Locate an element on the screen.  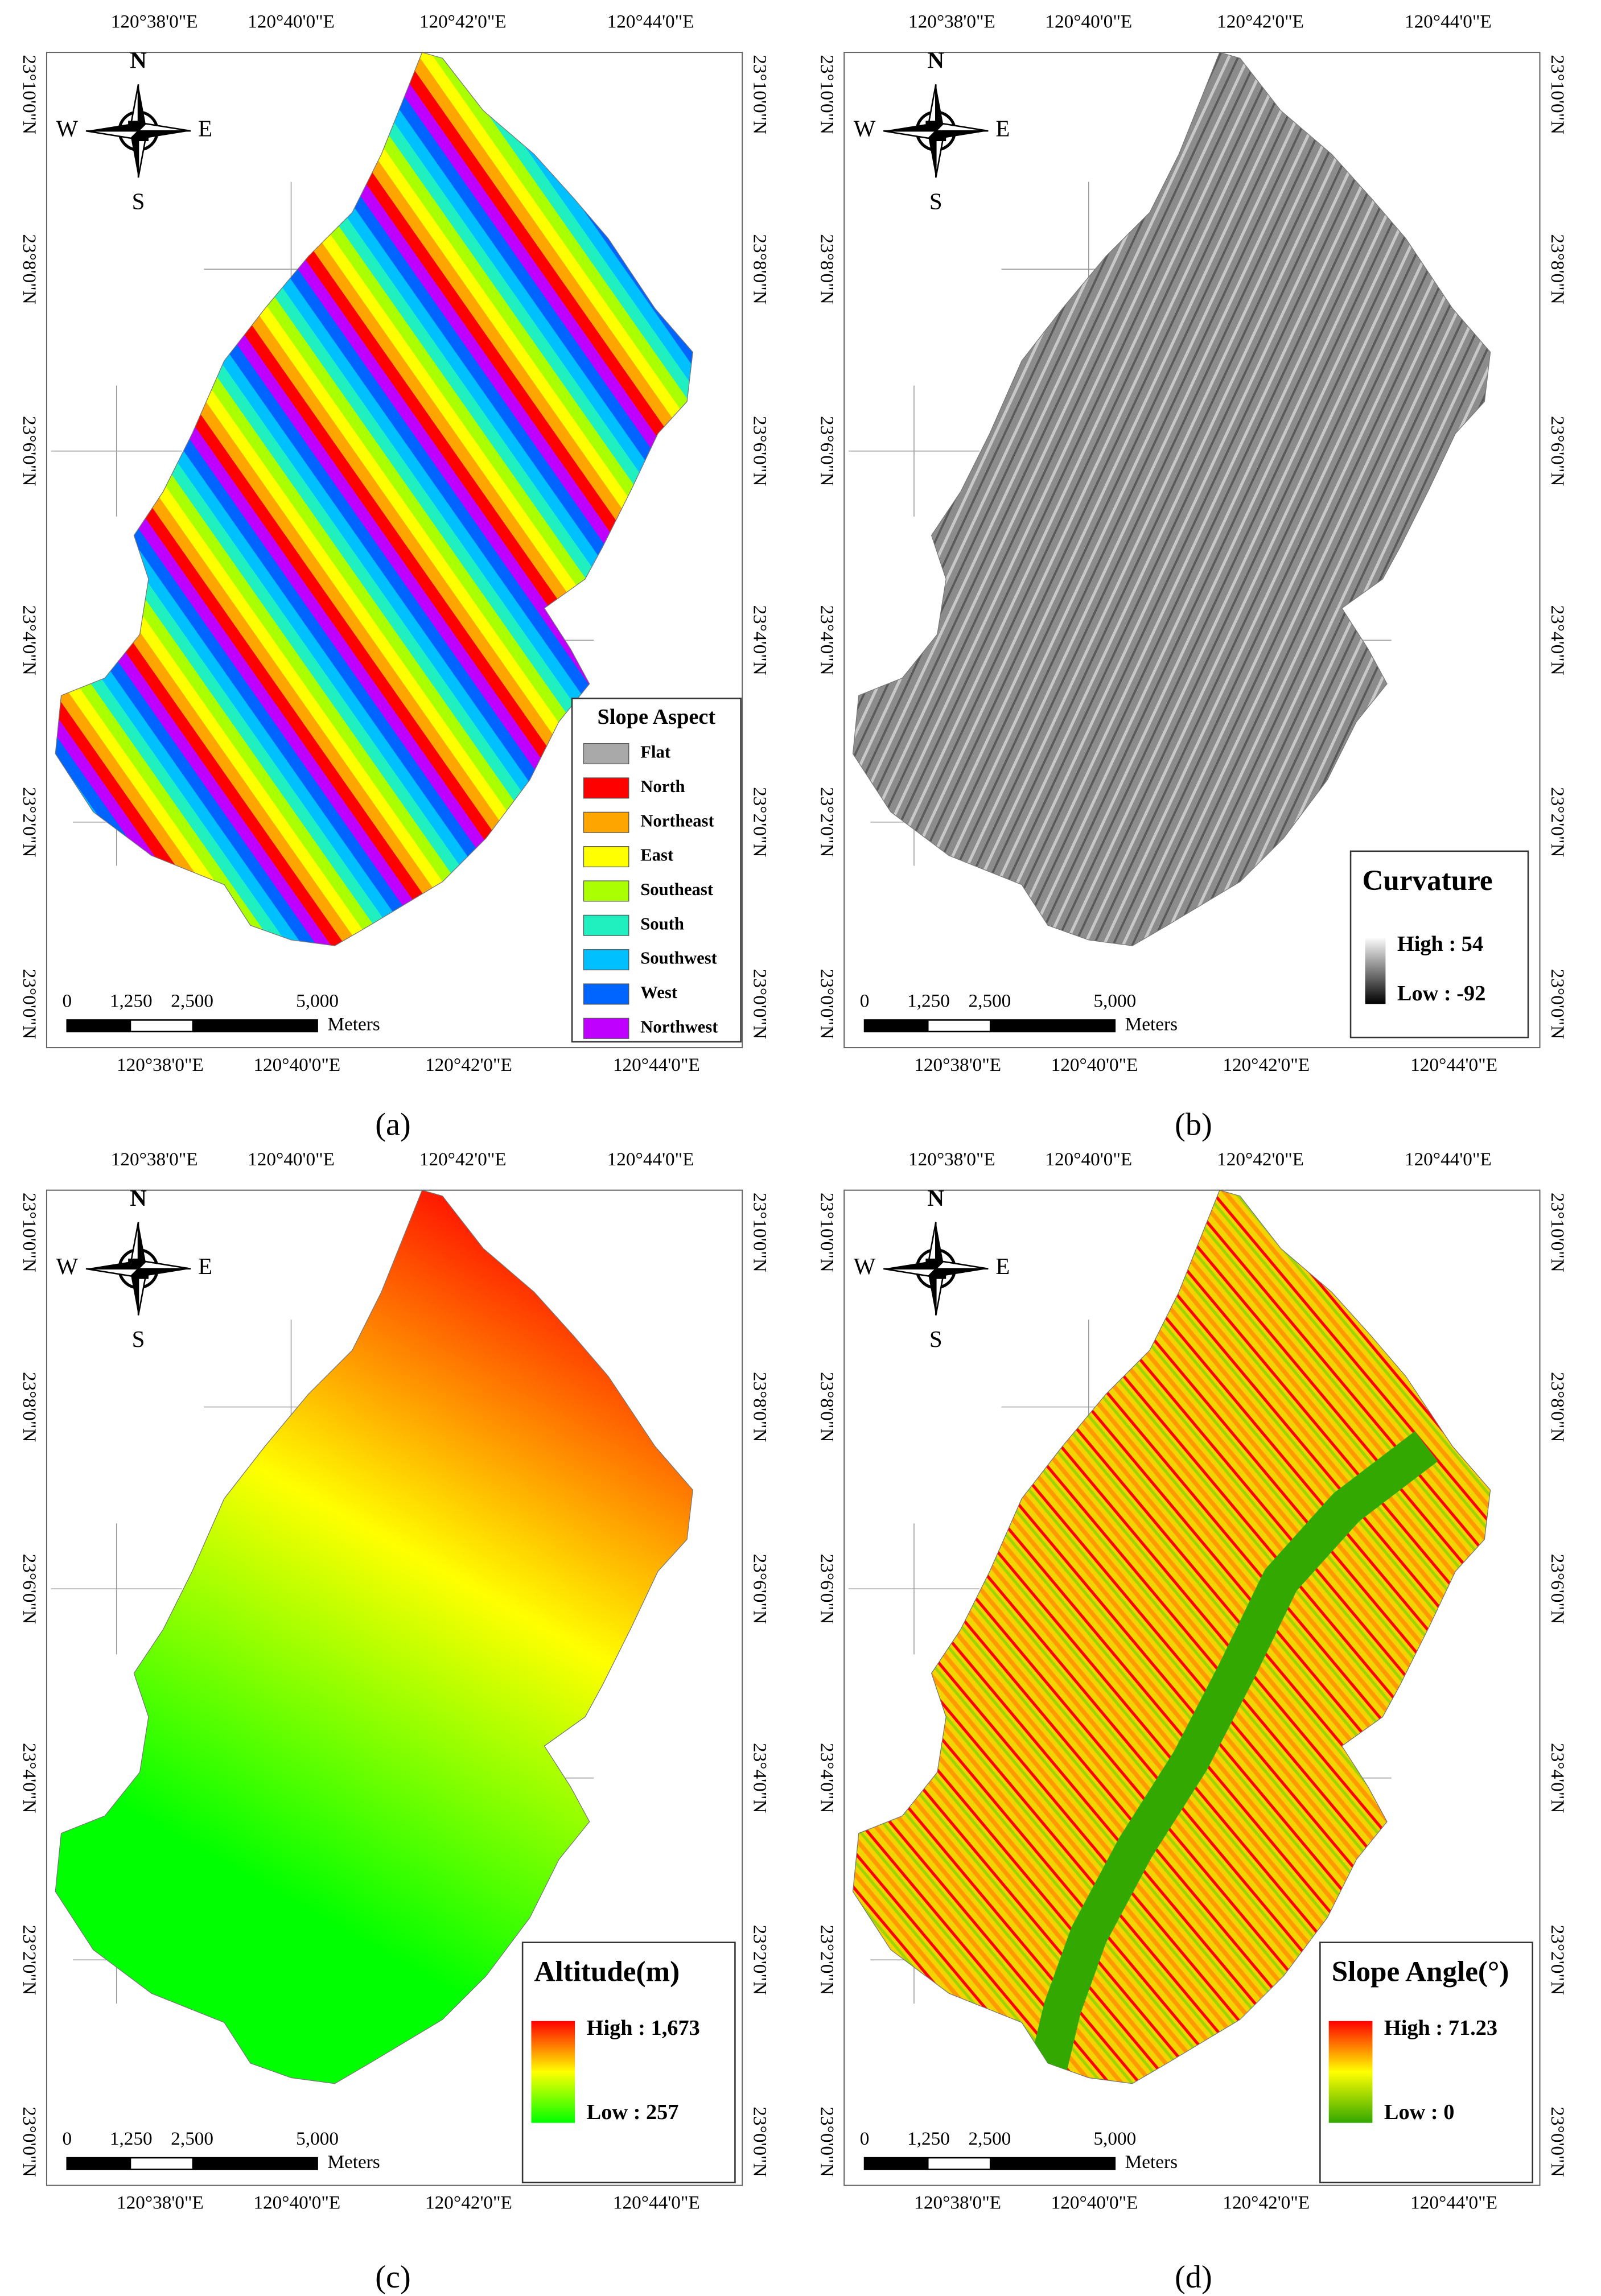
legend-label: Flat is located at coordinates (656, 752).